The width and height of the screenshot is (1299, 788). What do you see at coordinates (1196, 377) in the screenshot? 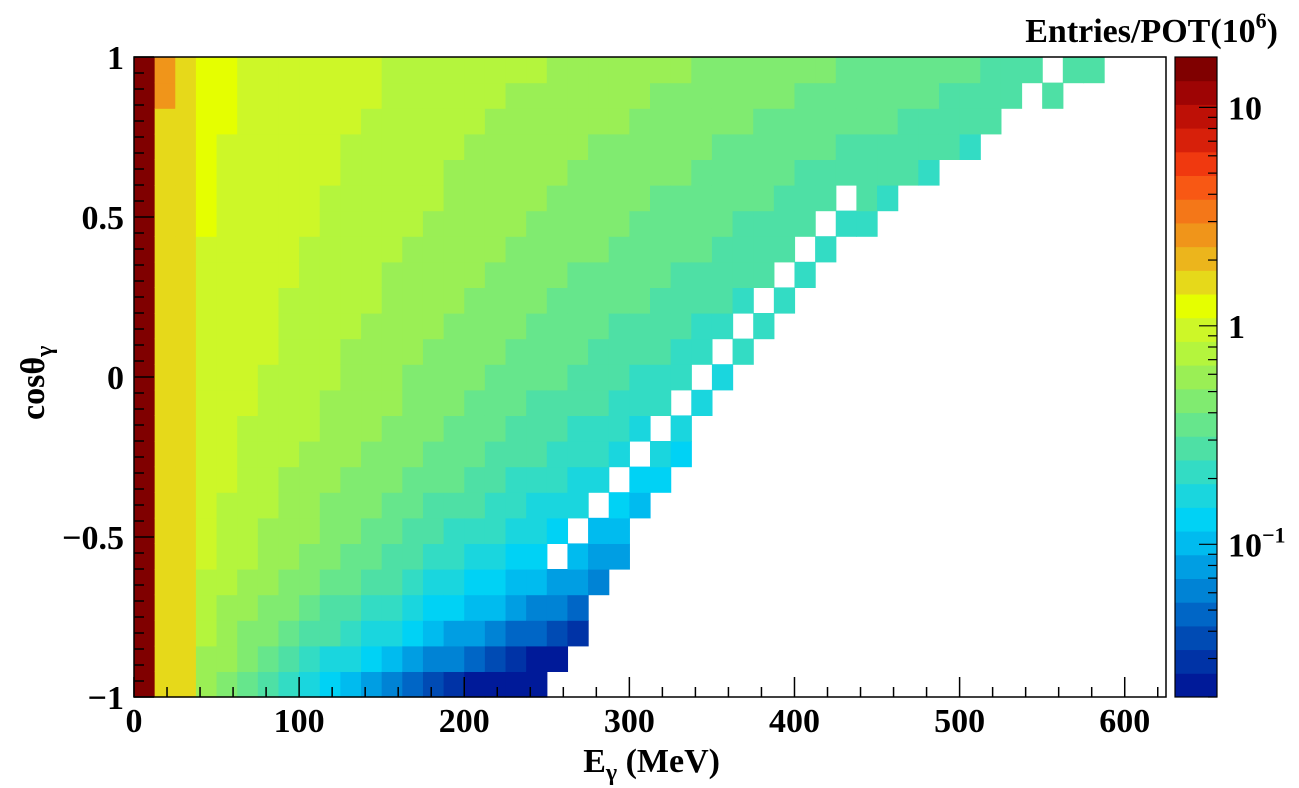
I see `colorbar-frame` at bounding box center [1196, 377].